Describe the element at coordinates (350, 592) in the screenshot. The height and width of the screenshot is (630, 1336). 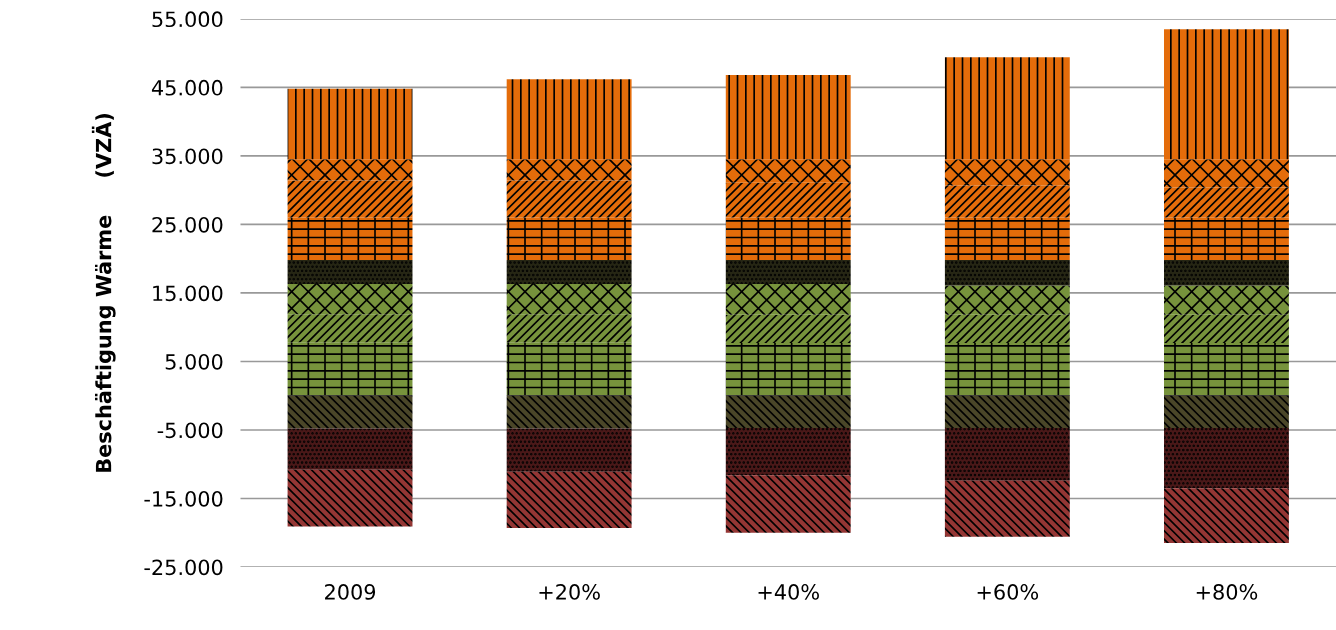
I see `x-tick-label: 2009` at that location.